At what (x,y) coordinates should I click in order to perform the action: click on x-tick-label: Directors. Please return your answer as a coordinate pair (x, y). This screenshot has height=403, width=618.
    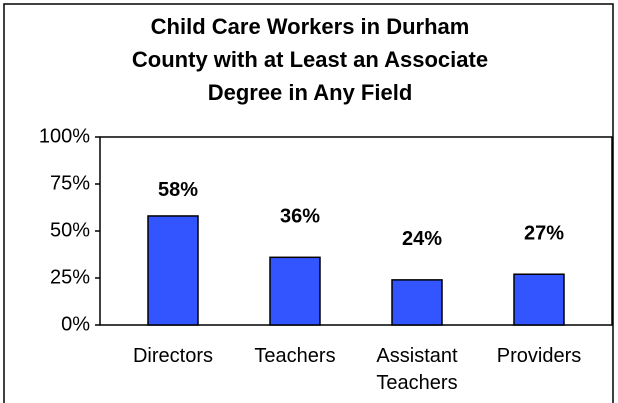
    Looking at the image, I should click on (172, 356).